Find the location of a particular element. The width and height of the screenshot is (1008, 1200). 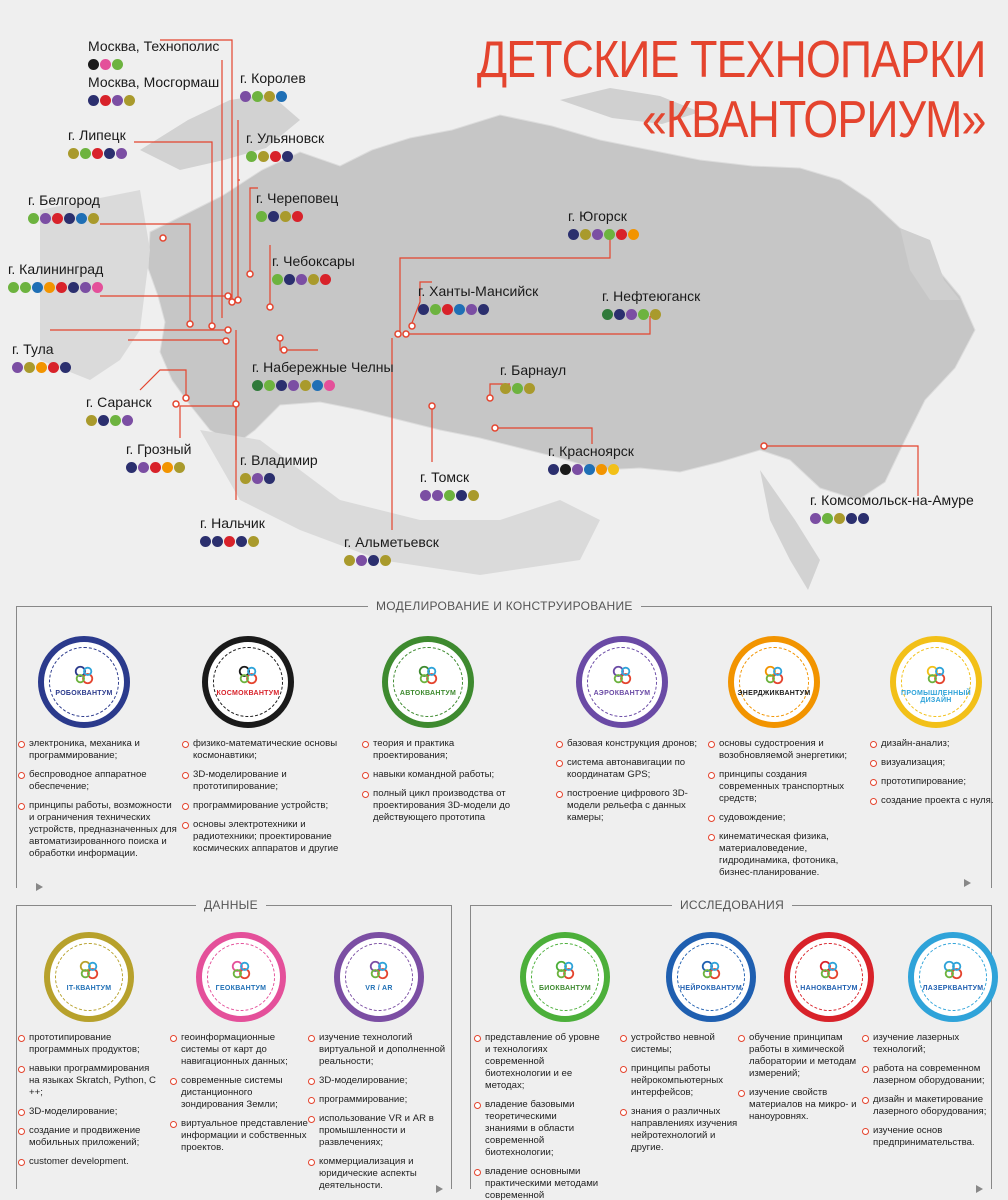

city-name: г. Ульяновск is located at coordinates (285, 138).